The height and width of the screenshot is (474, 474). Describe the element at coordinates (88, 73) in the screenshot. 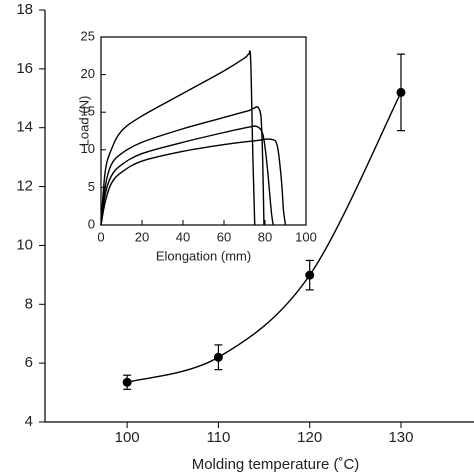

I see `y-tick-label: 20` at that location.